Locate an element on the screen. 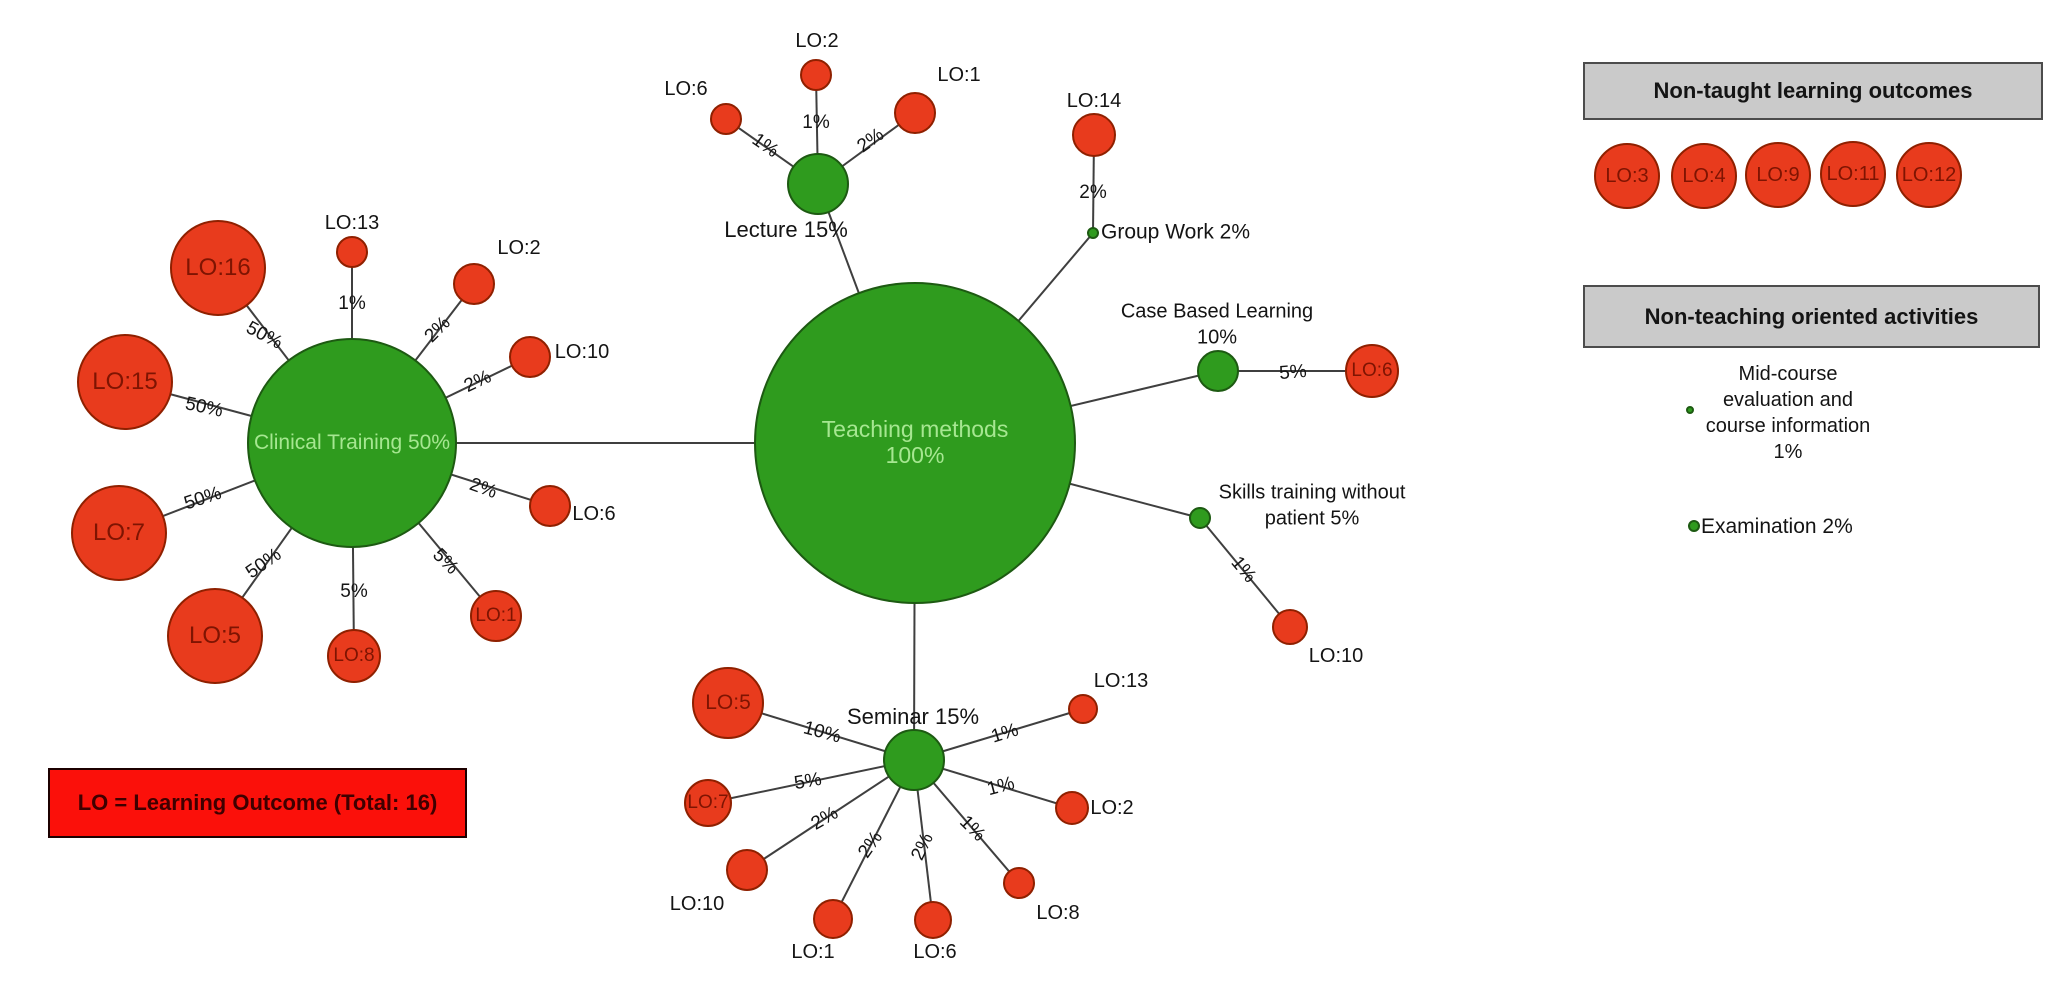 The height and width of the screenshot is (1001, 2059). node-ct_lo15: LO:15 is located at coordinates (125, 382).